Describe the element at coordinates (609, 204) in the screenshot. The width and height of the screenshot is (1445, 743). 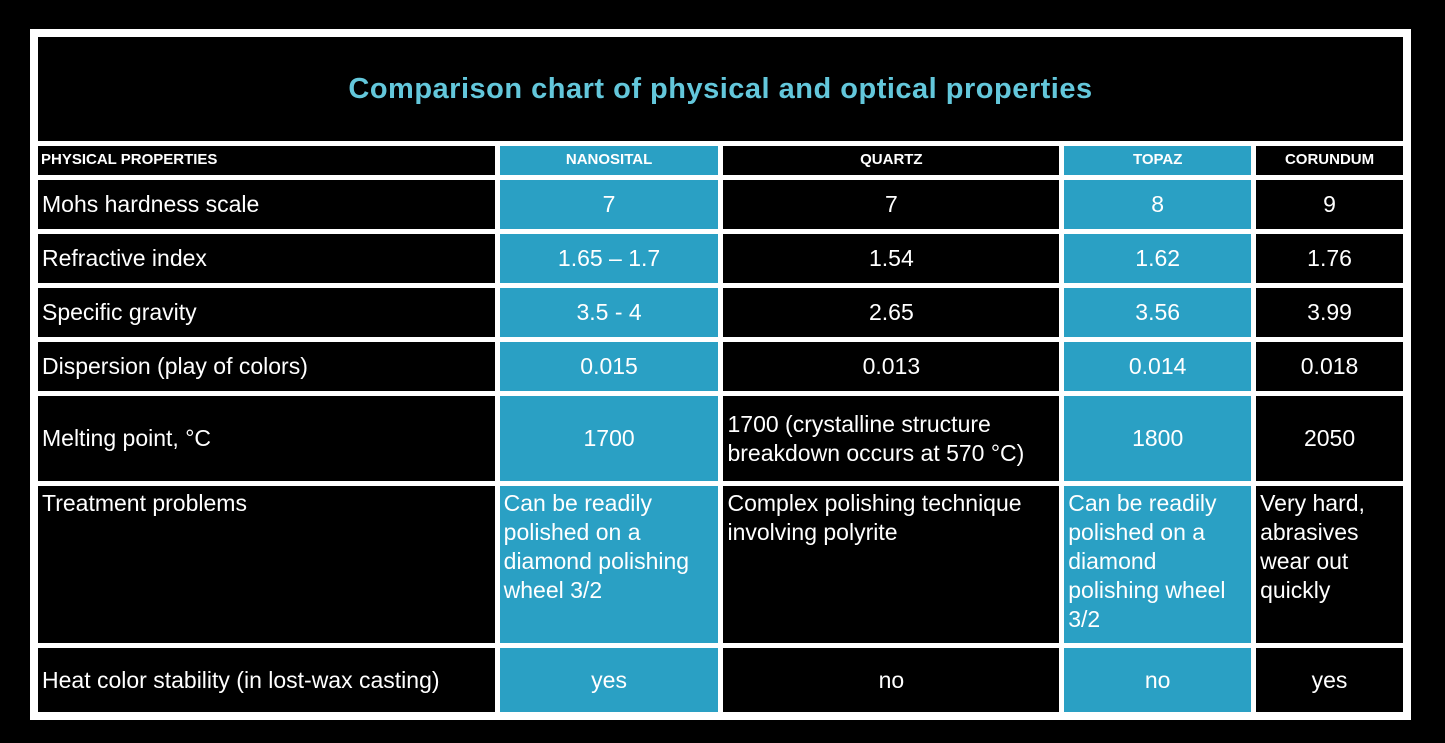
I see `value-mohs-nanosital: 7` at that location.